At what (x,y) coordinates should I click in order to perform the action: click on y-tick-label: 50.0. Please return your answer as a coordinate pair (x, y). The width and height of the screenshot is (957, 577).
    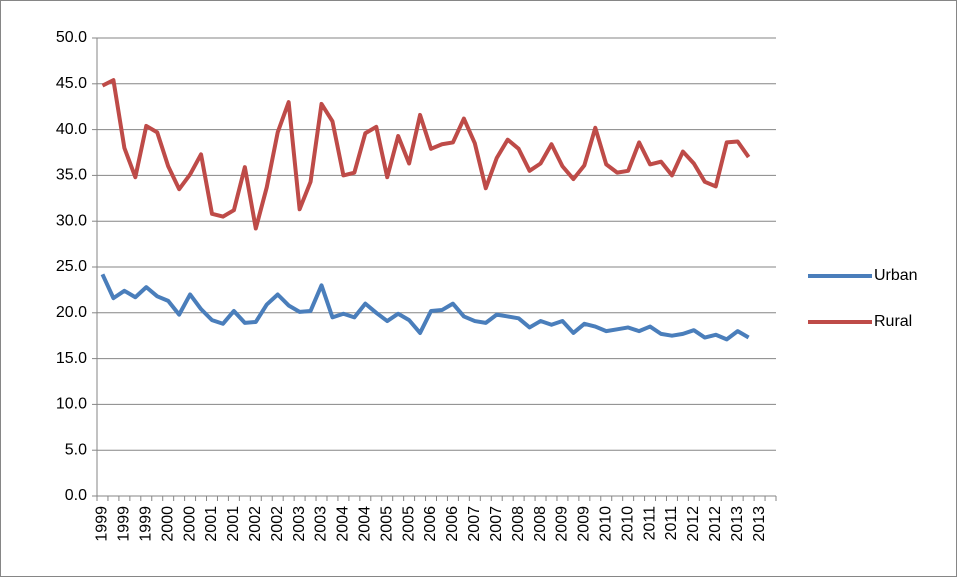
    Looking at the image, I should click on (71, 37).